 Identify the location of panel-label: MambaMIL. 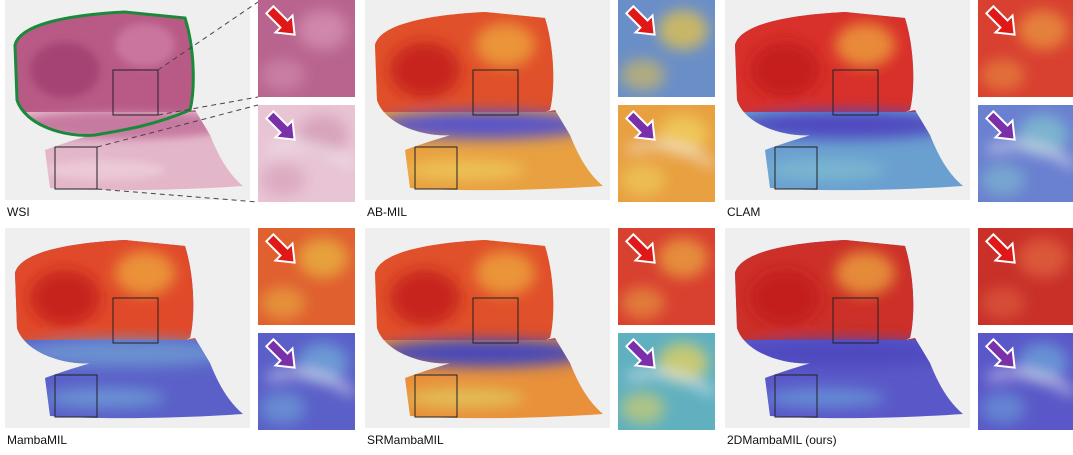
(37, 440).